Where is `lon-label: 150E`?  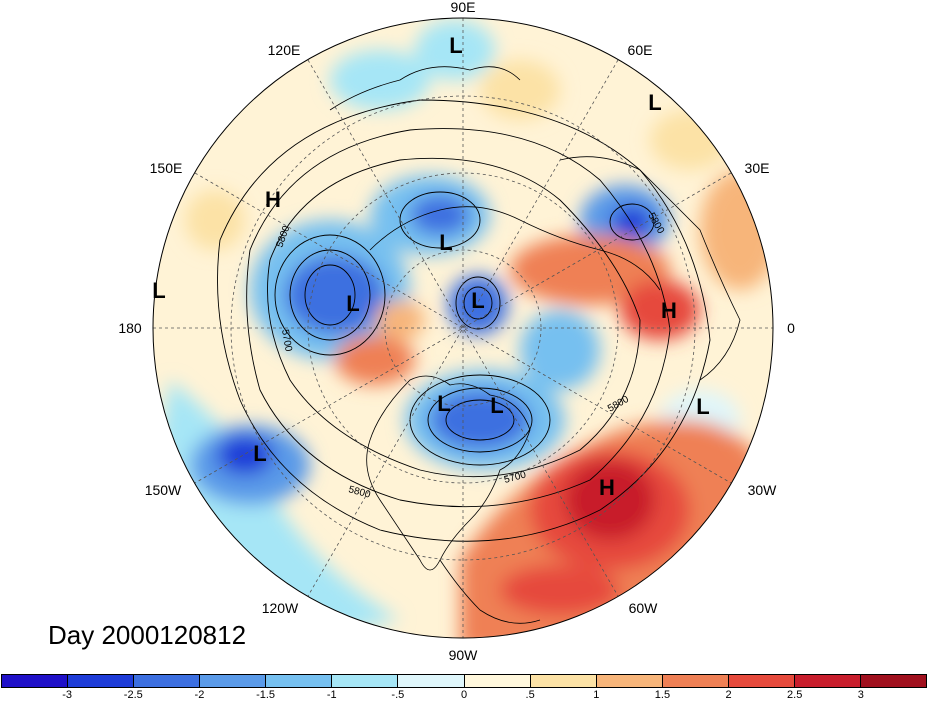
lon-label: 150E is located at coordinates (166, 168).